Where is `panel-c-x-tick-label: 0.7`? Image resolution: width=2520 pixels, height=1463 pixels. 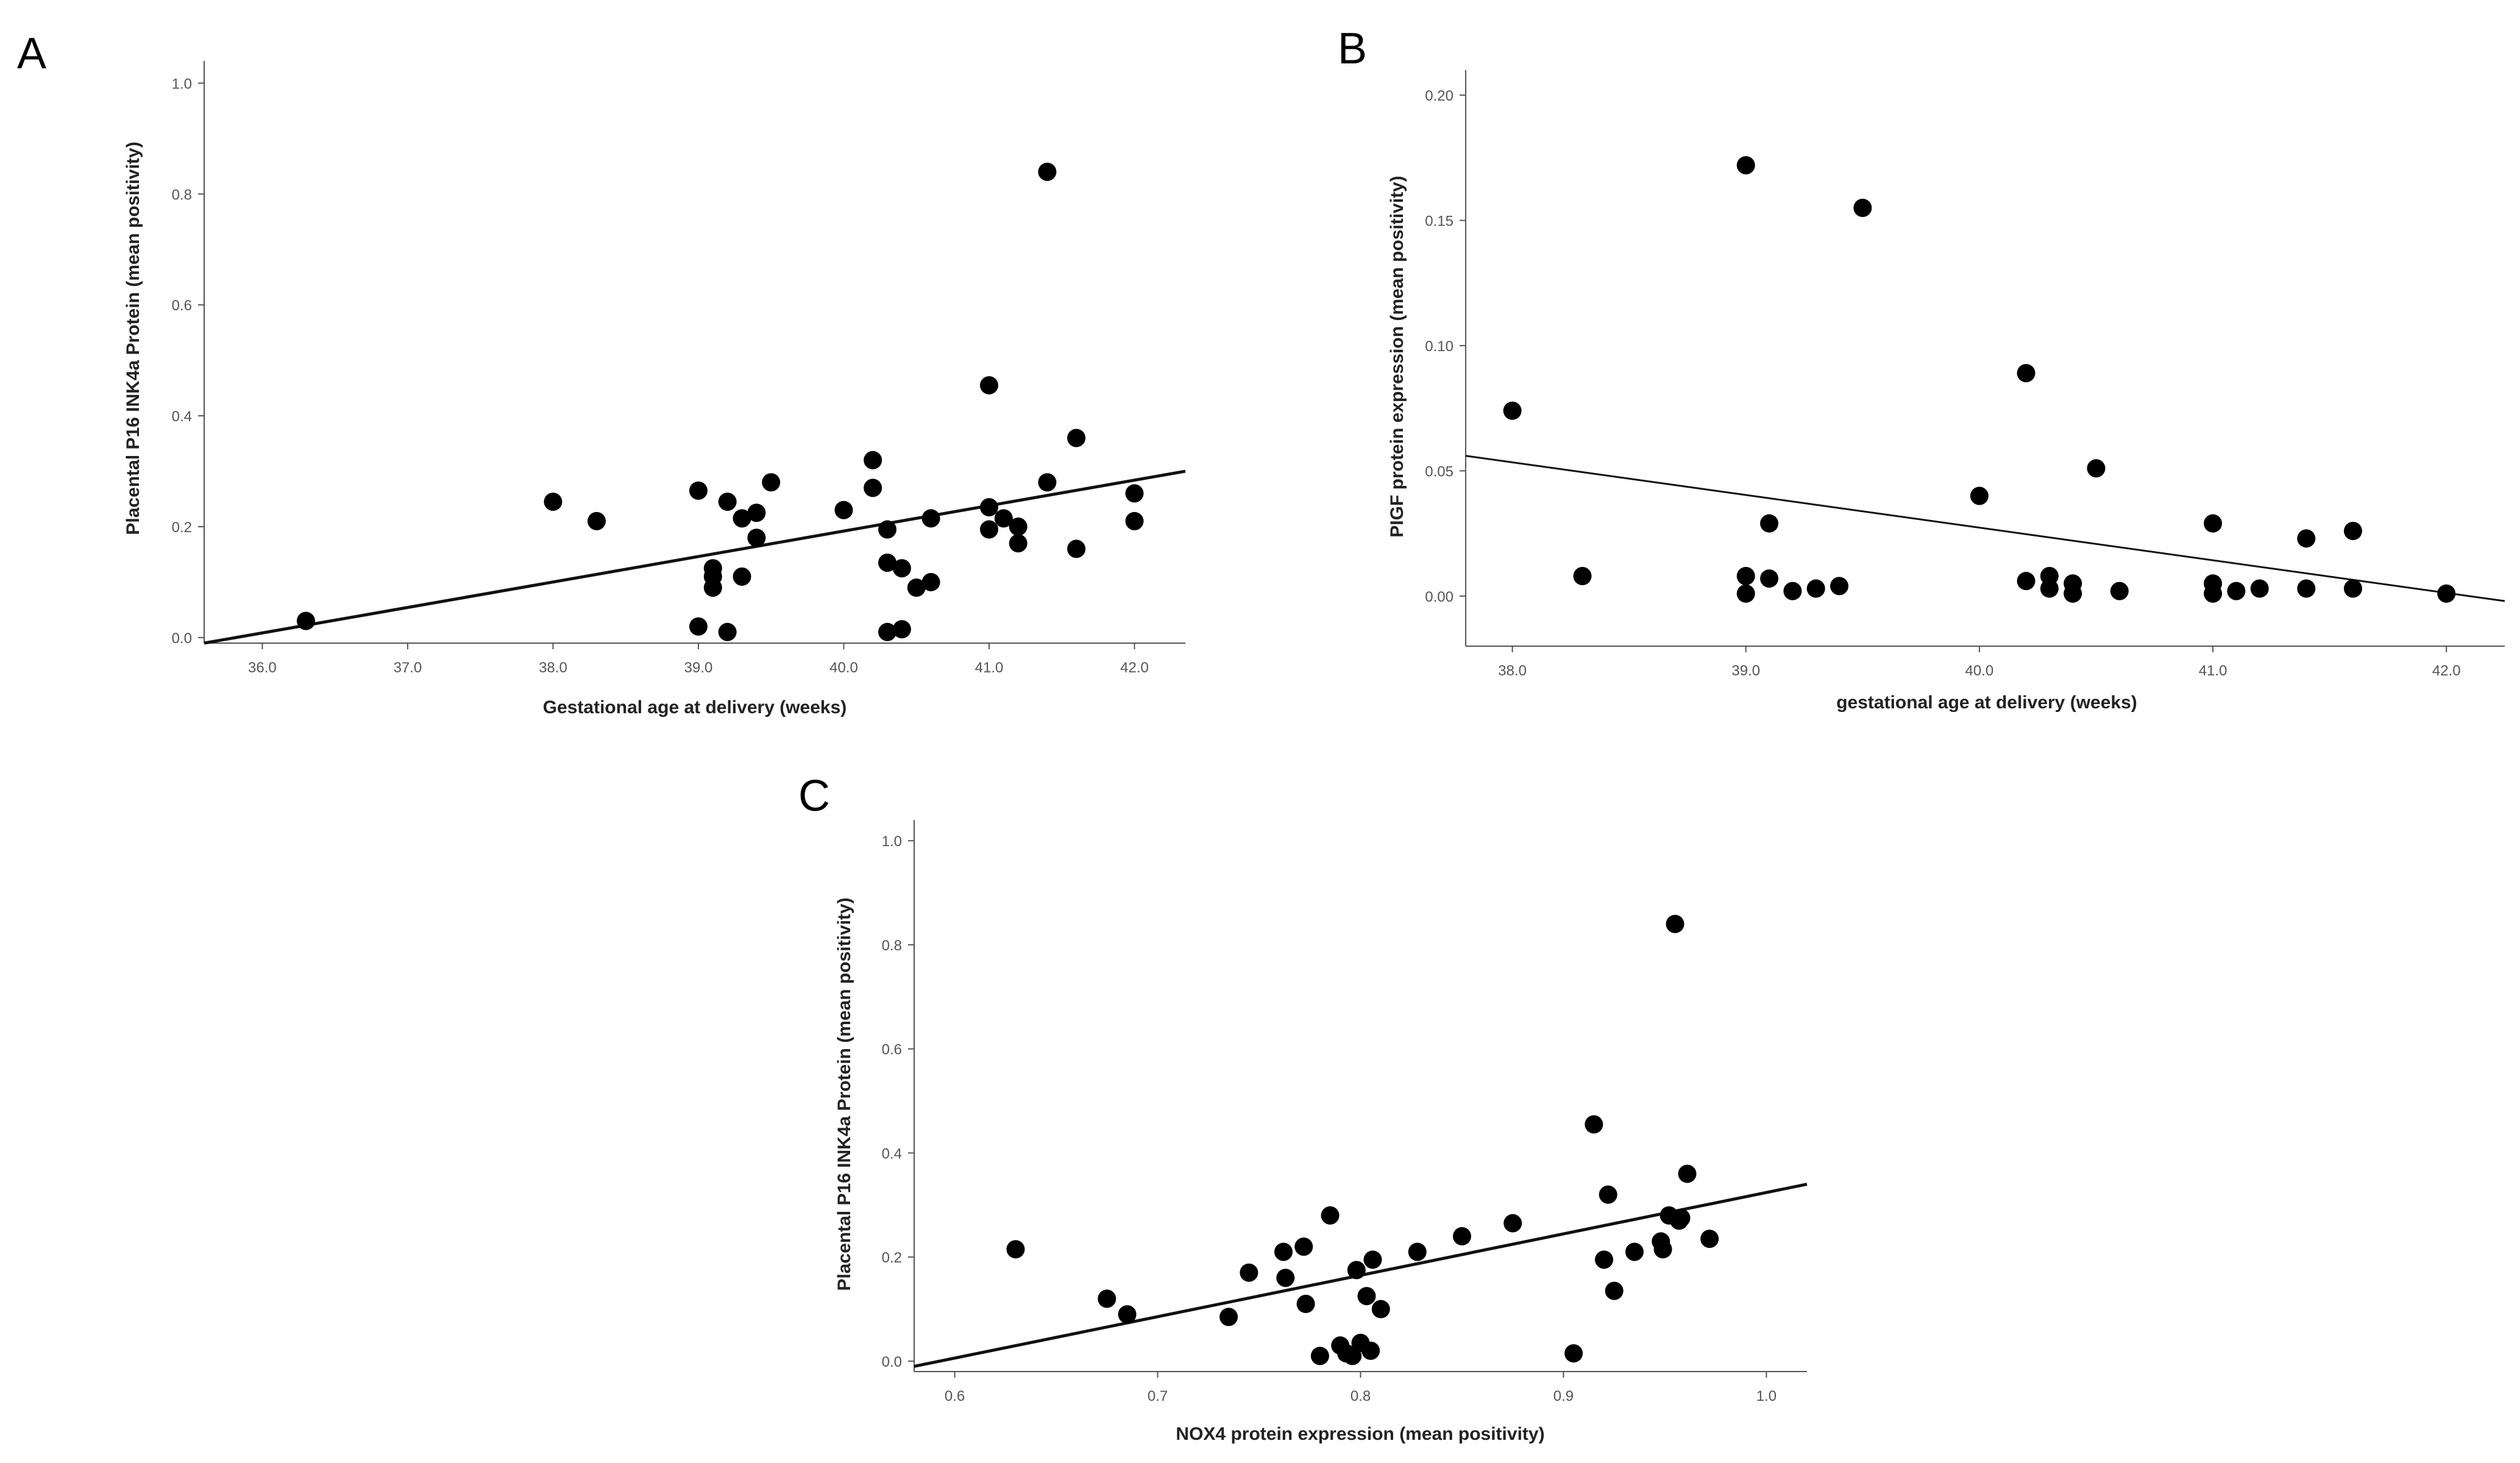 panel-c-x-tick-label: 0.7 is located at coordinates (1158, 1396).